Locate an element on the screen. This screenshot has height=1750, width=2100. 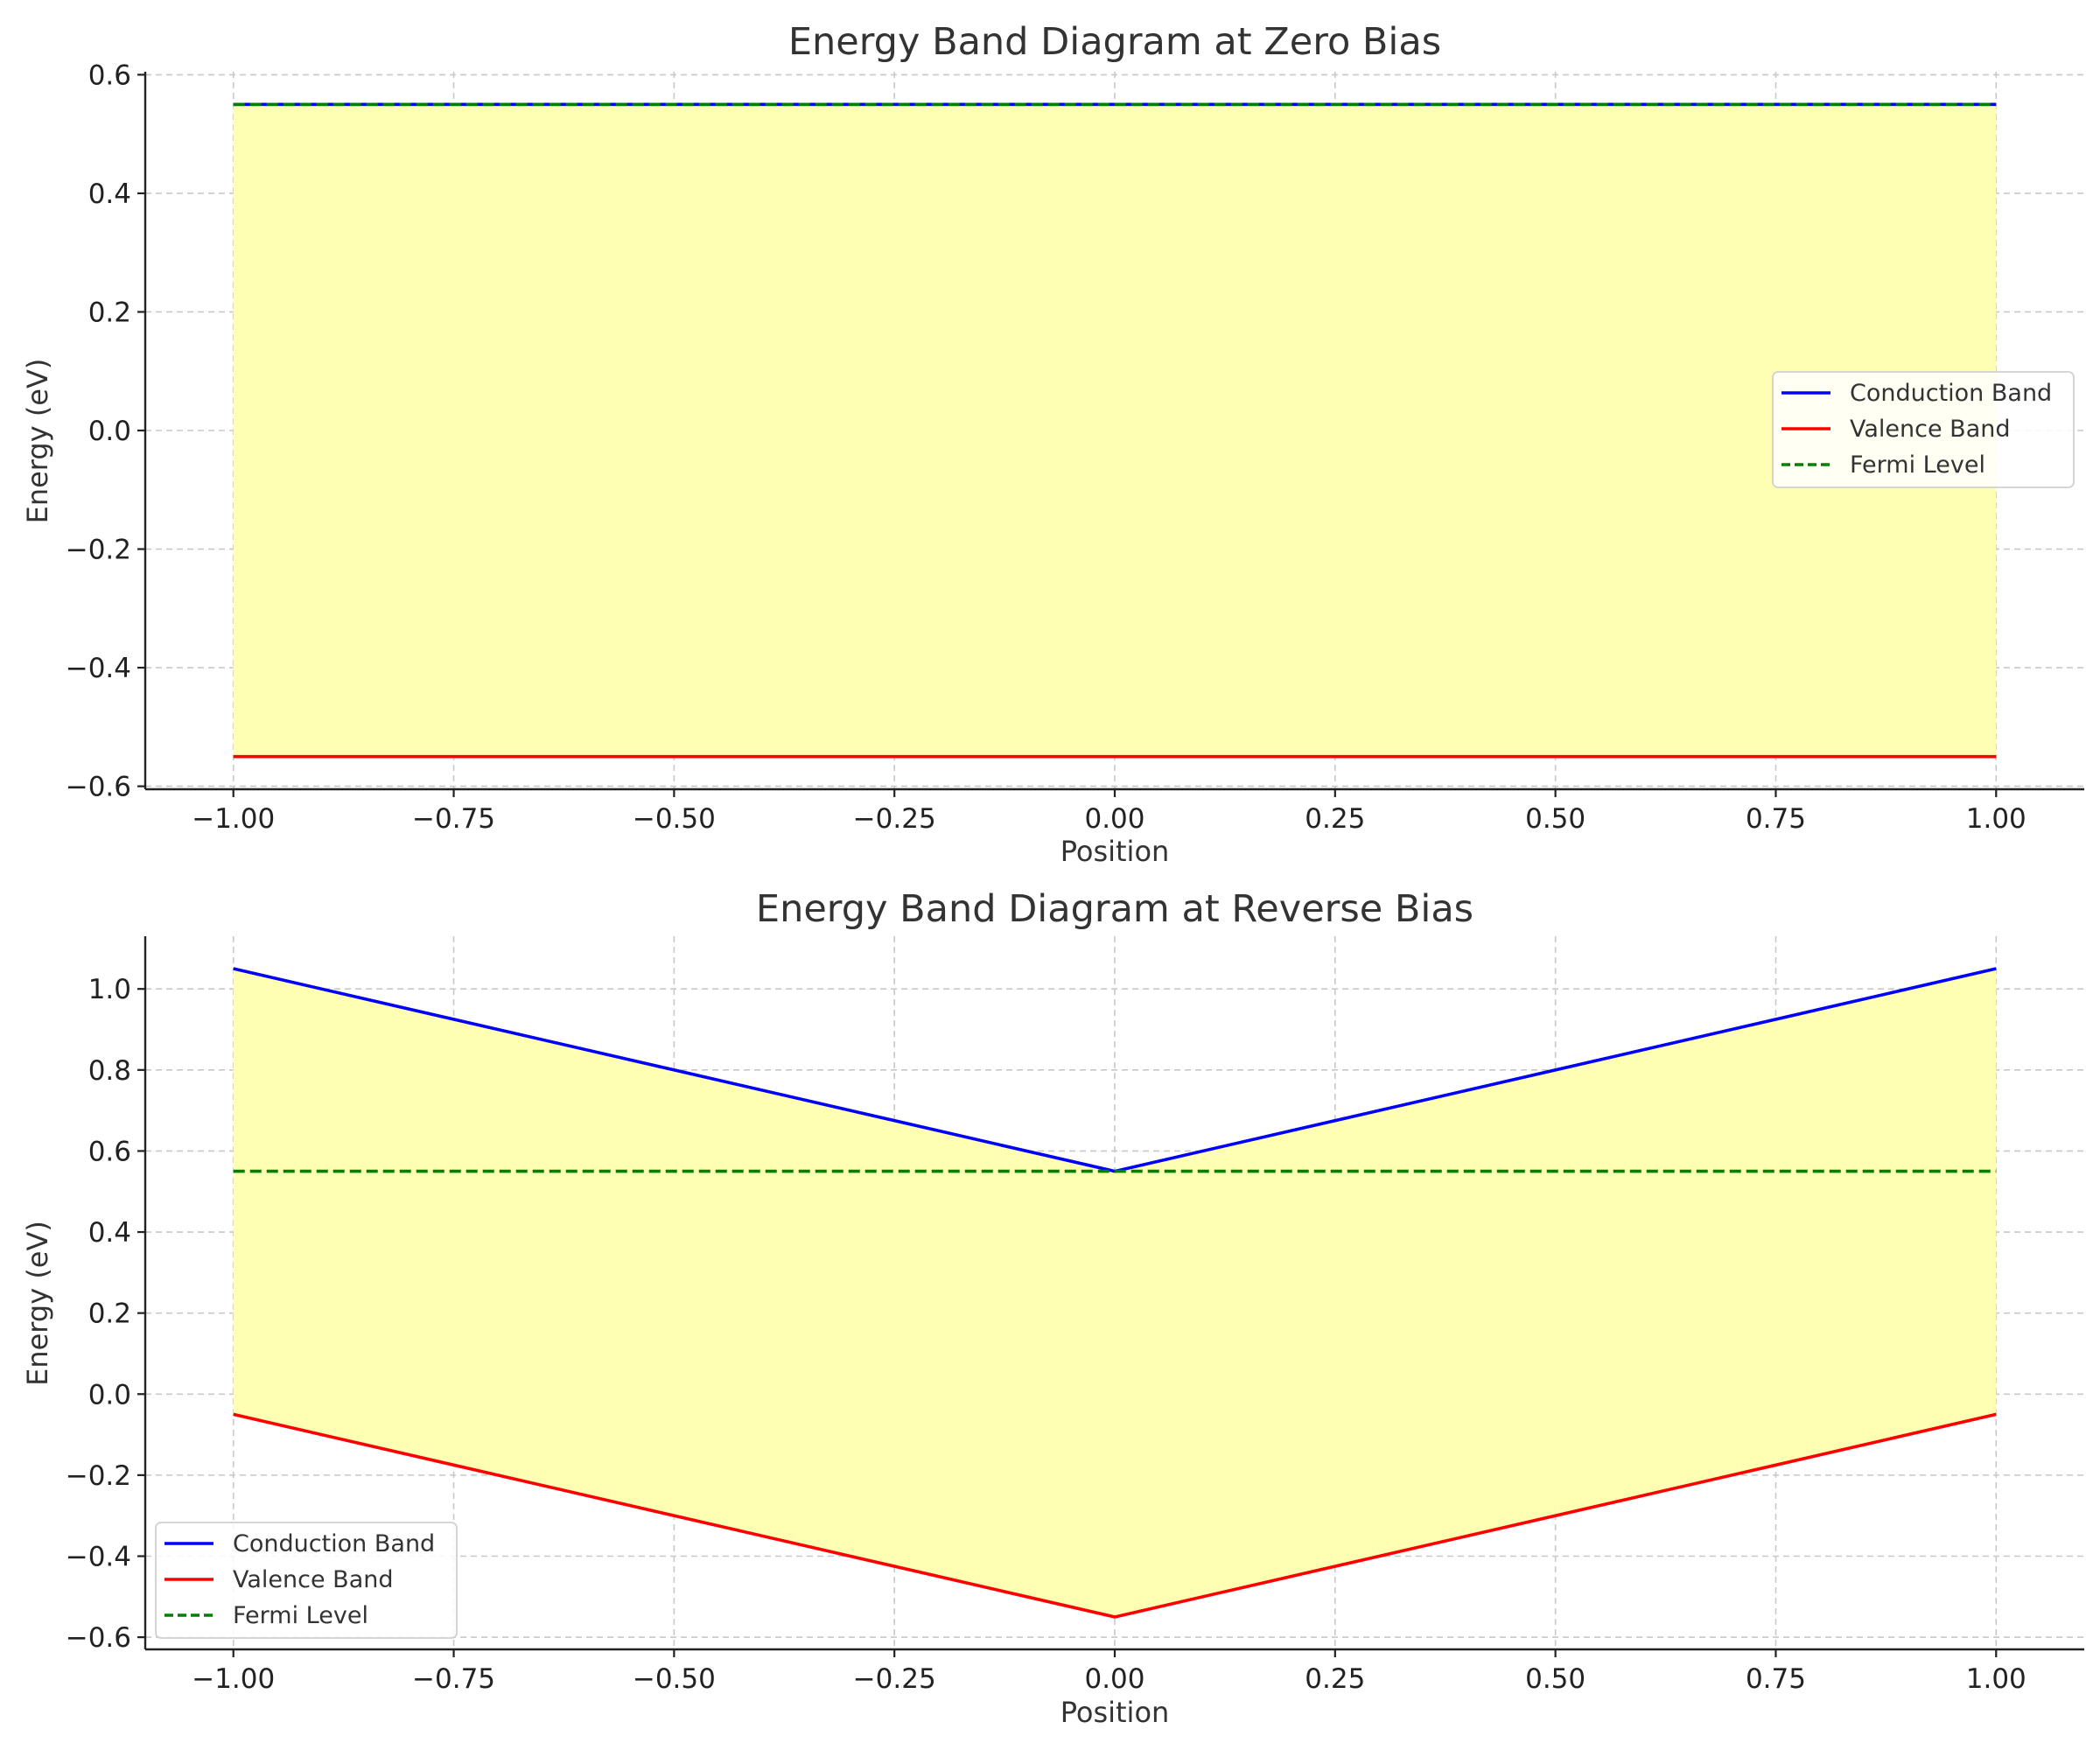
y-tick-label: 1.0 is located at coordinates (109, 989).